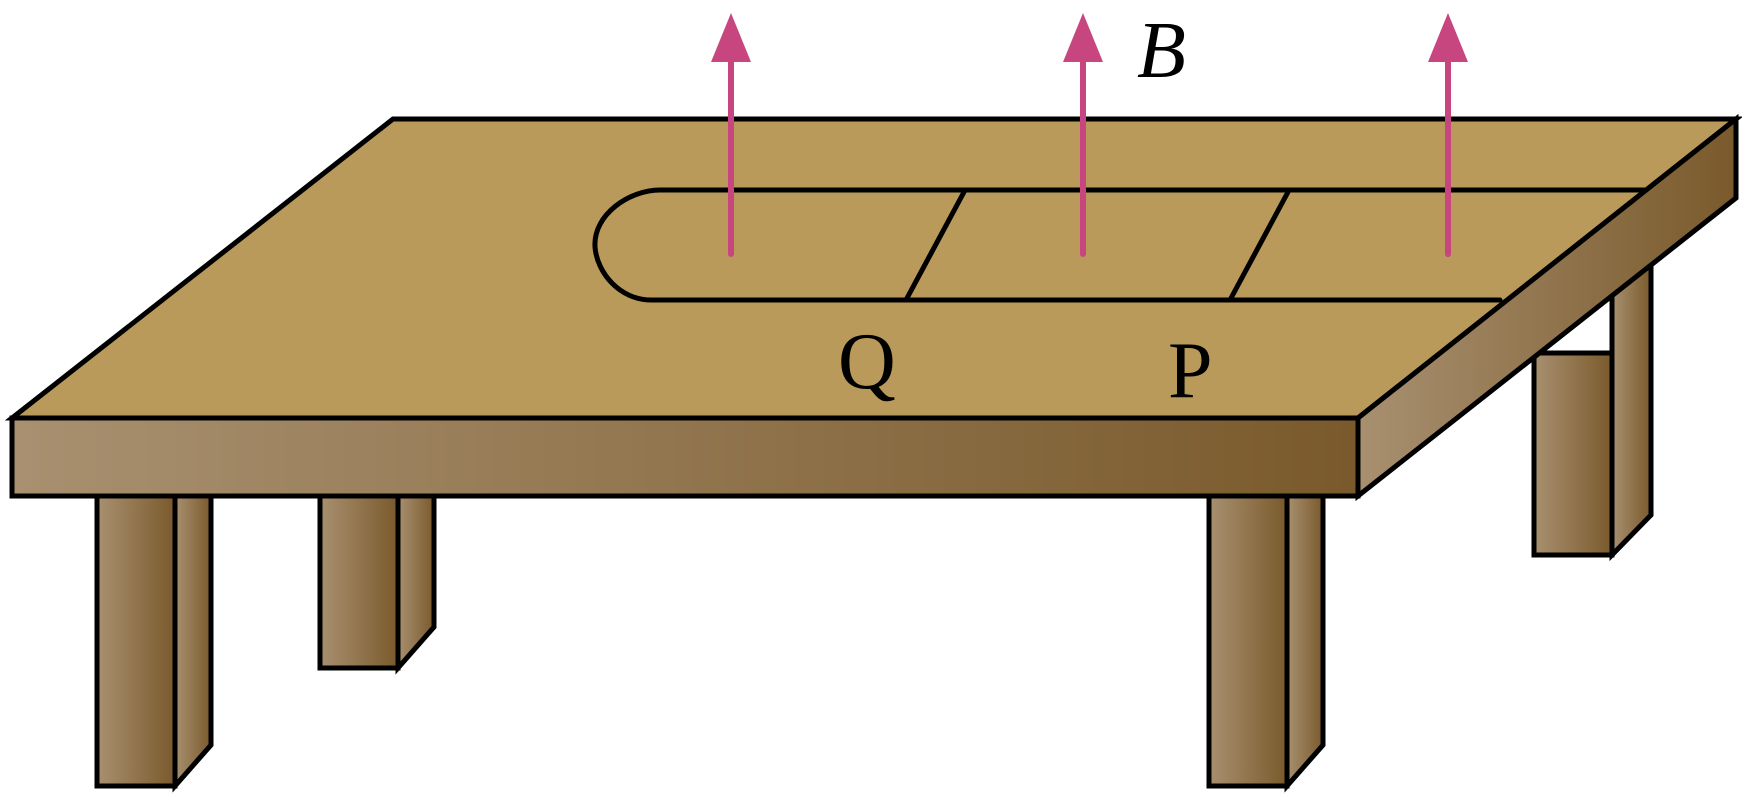  I want to click on tabletop-side-edge, so click(1547, 307).